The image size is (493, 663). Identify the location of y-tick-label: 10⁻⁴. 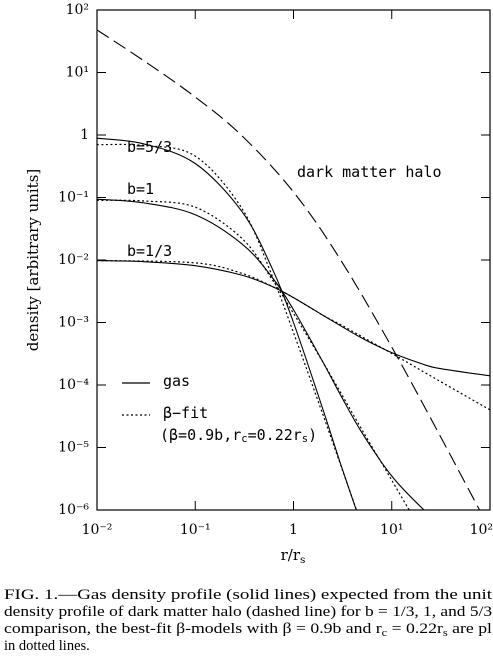
(73, 385).